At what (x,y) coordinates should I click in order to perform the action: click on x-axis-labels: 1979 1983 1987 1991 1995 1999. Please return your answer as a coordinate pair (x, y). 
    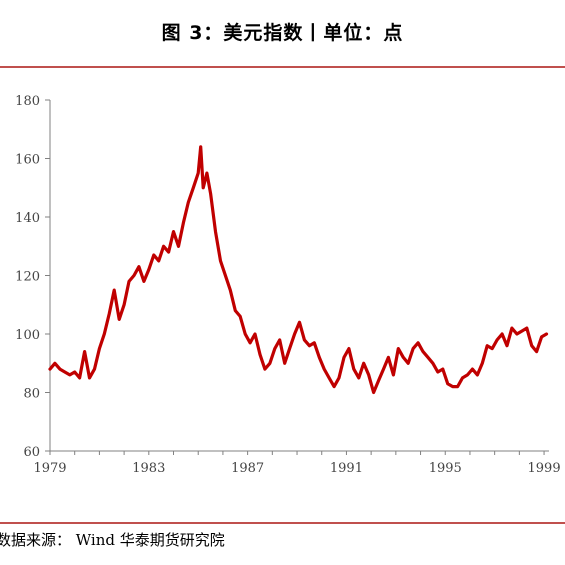
    Looking at the image, I should click on (296, 468).